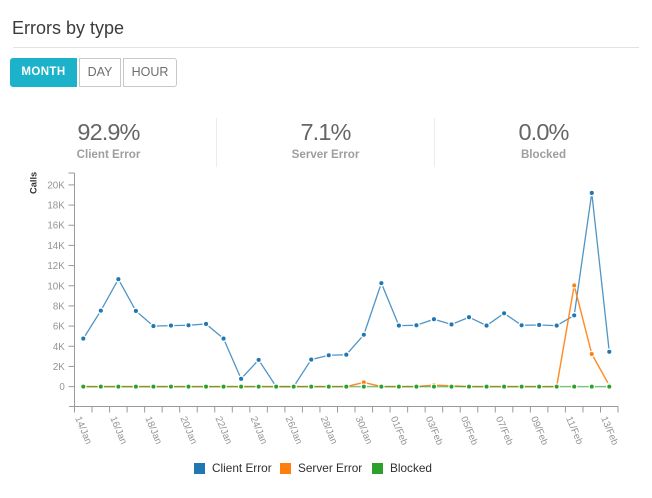 This screenshot has width=652, height=498. I want to click on svg-text: 05/Feb, so click(469, 431).